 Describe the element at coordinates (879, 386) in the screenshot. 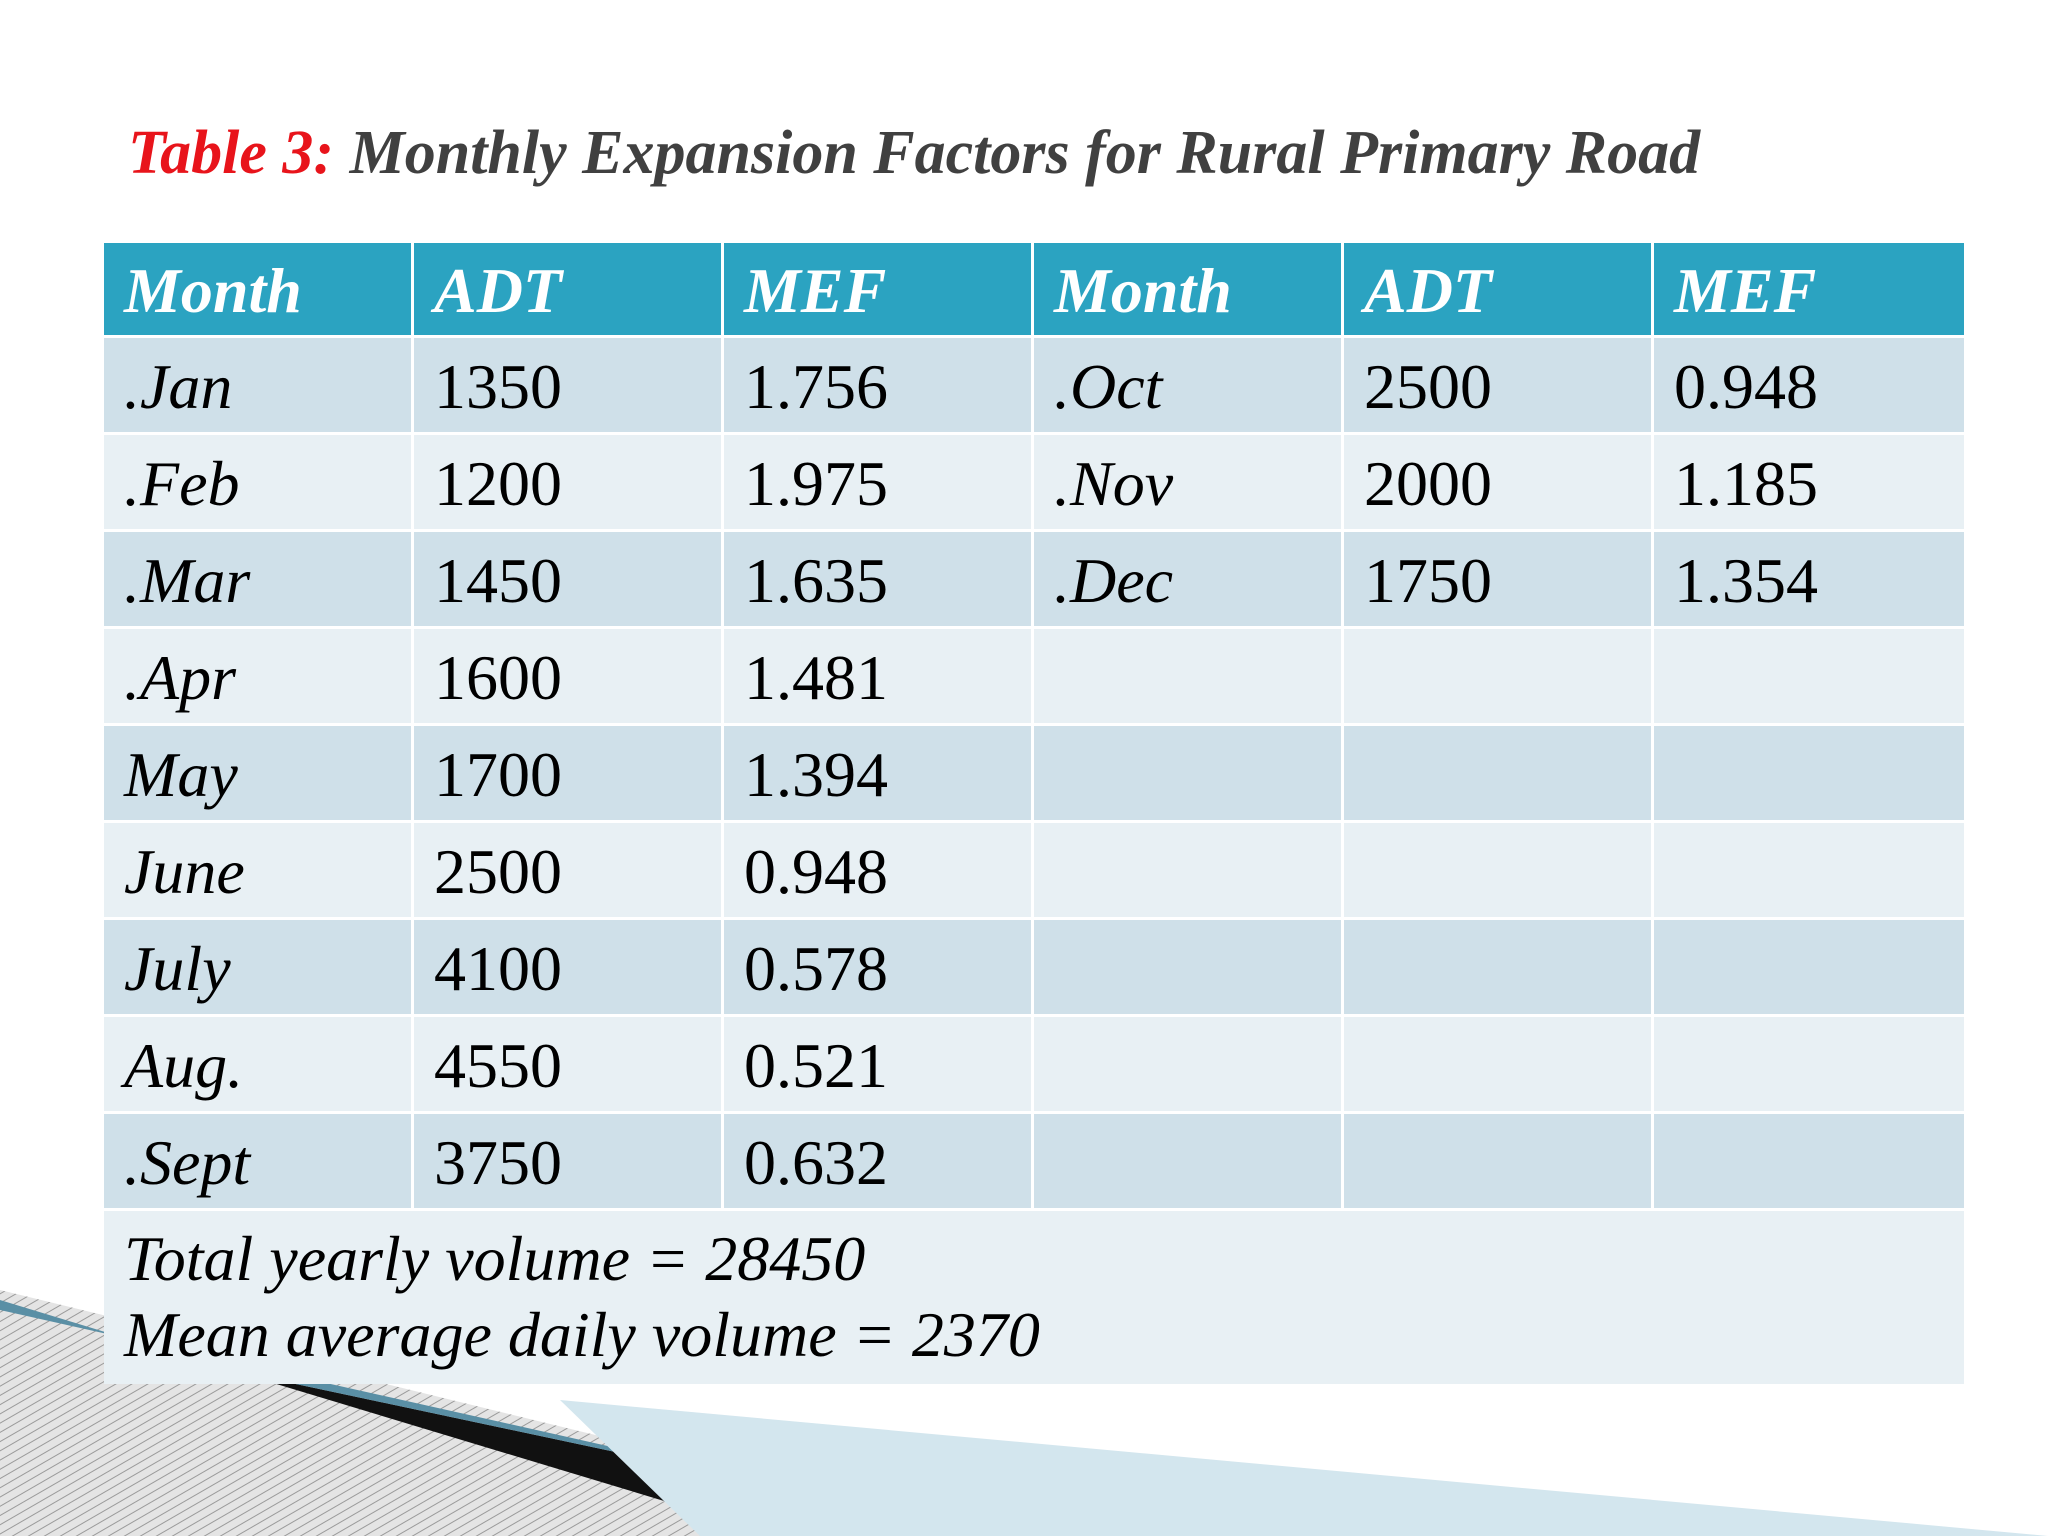

I see `value-cell: 1.756` at that location.